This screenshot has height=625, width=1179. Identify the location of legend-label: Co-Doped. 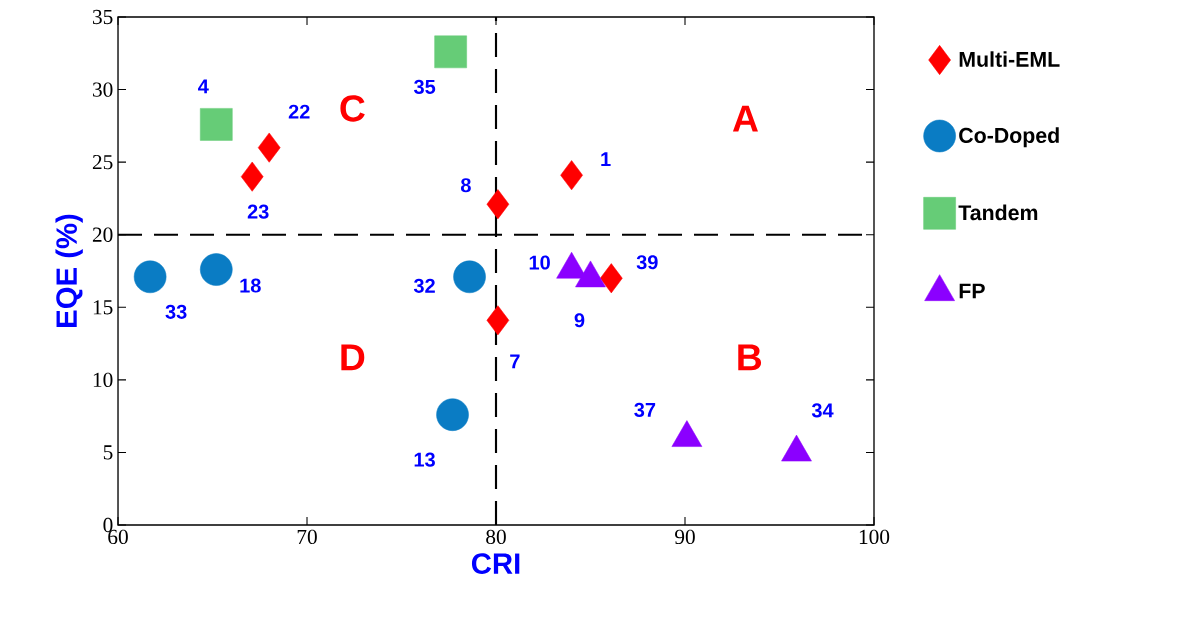
(1009, 137).